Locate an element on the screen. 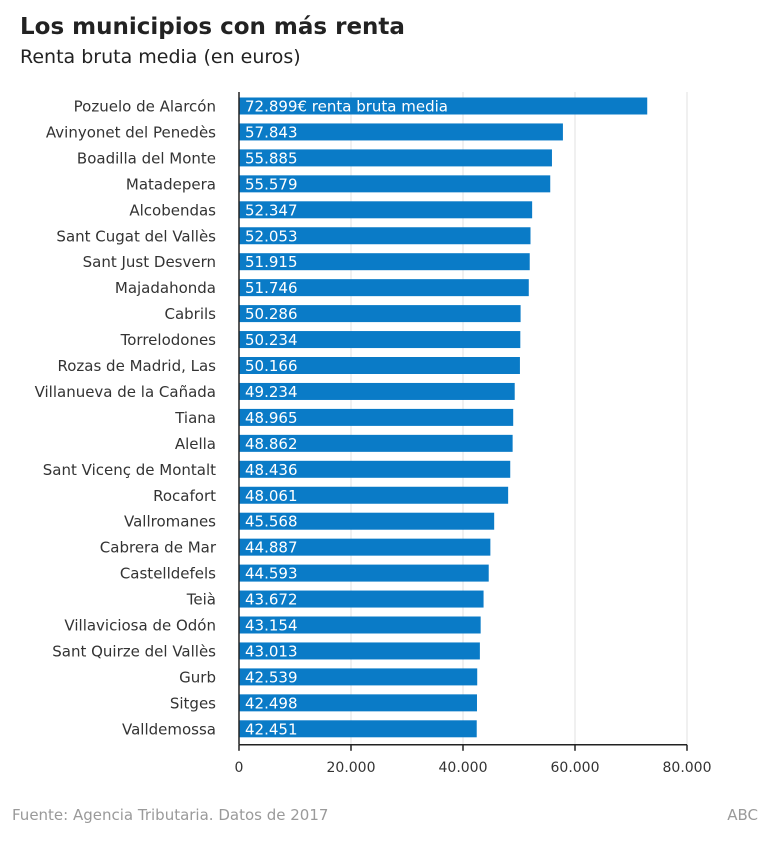  category-label: Sant Just Desvern is located at coordinates (149, 262).